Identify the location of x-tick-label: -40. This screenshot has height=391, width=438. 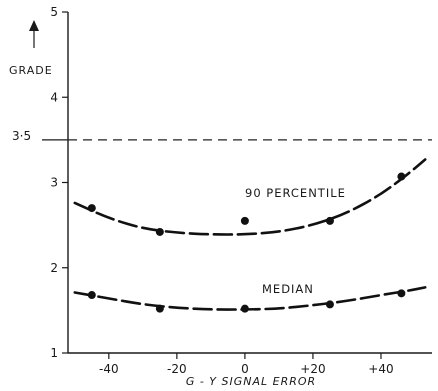
(109, 369).